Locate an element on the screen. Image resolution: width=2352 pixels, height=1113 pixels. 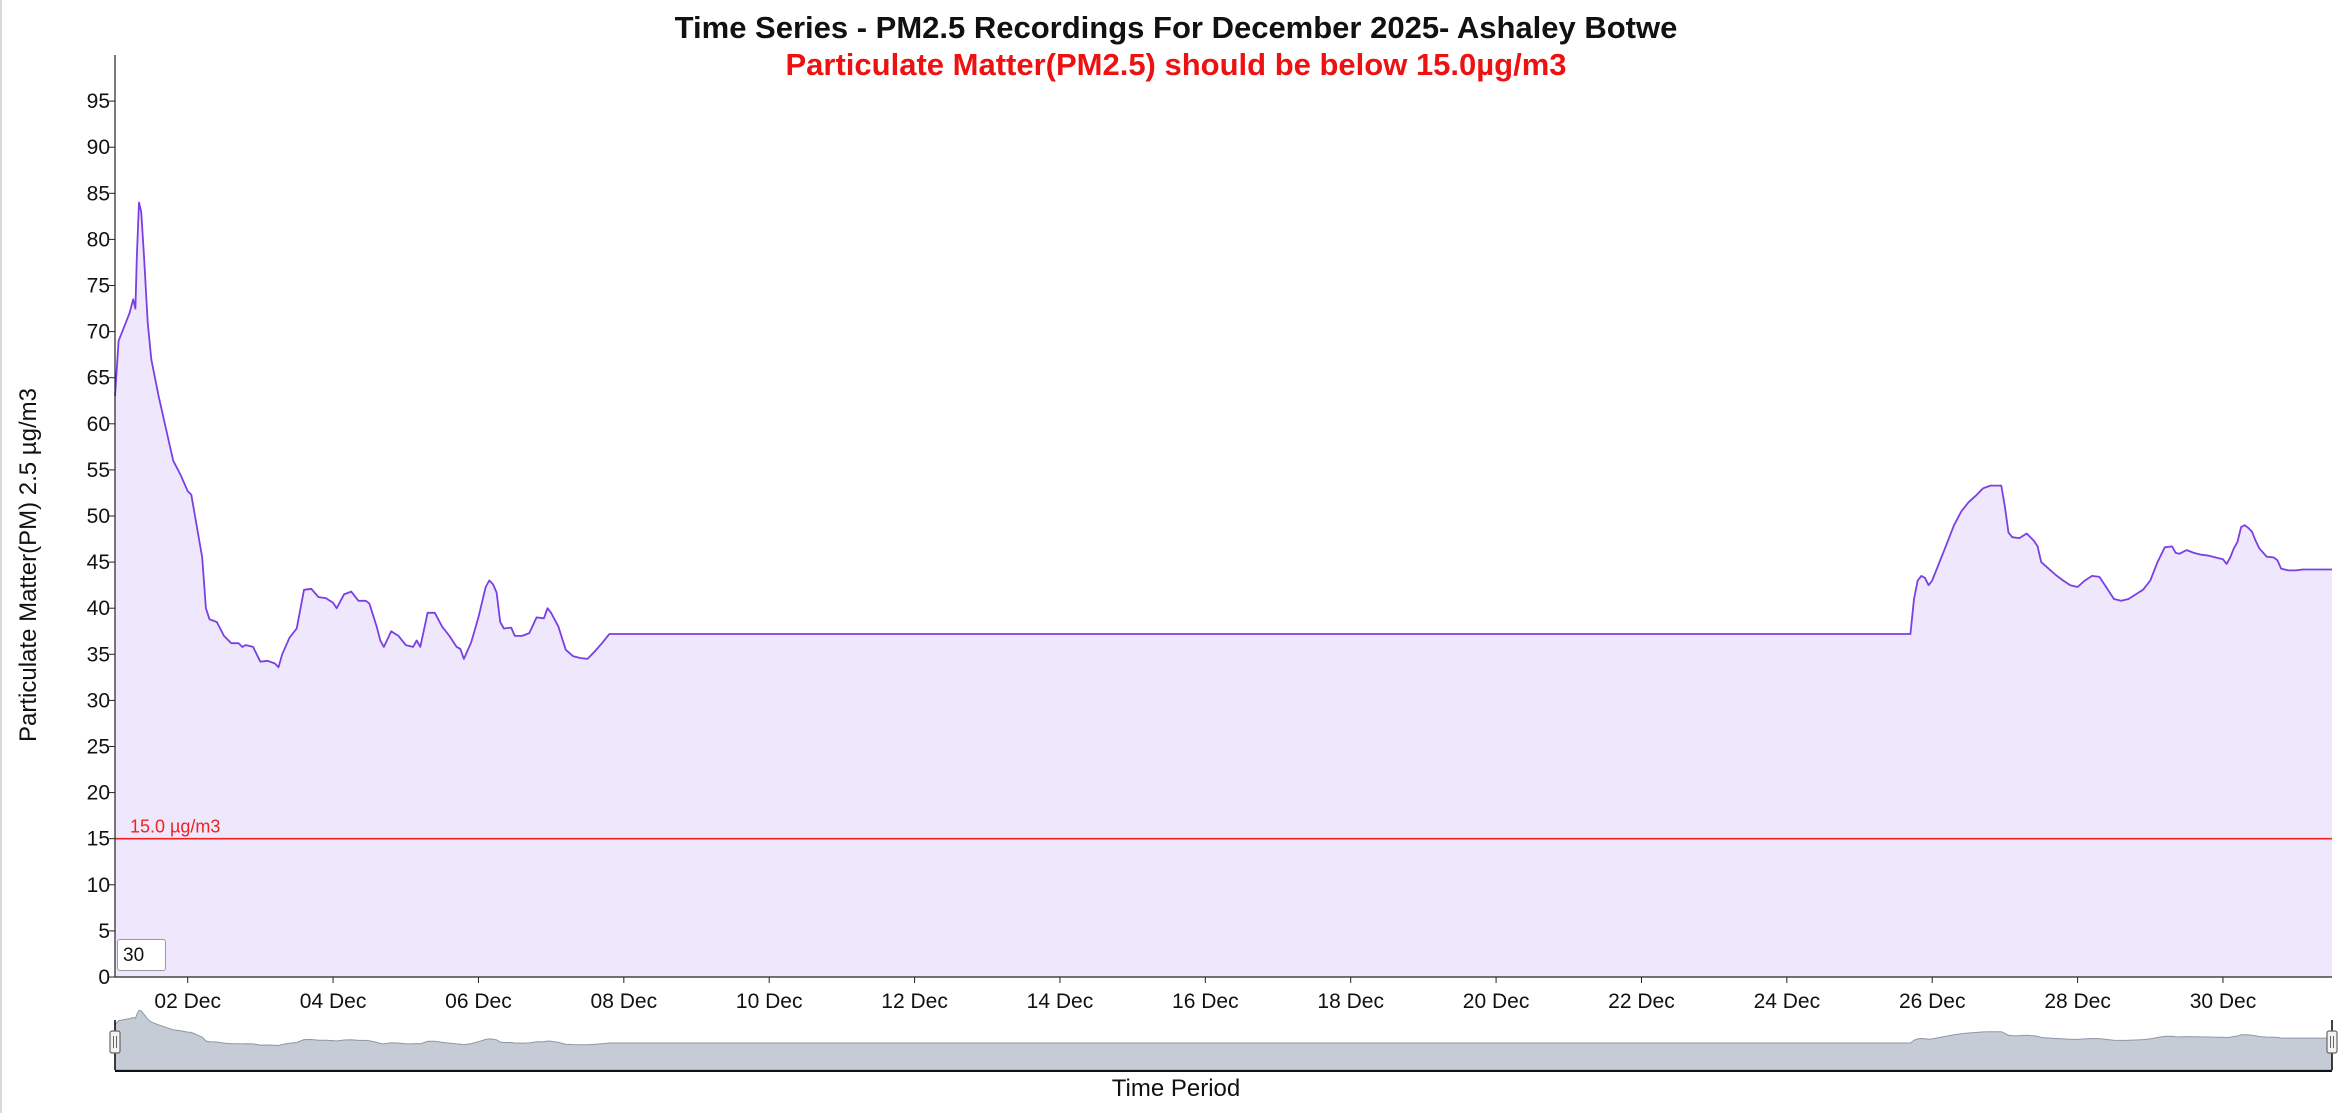
y-tick-label: 55 is located at coordinates (98, 470).